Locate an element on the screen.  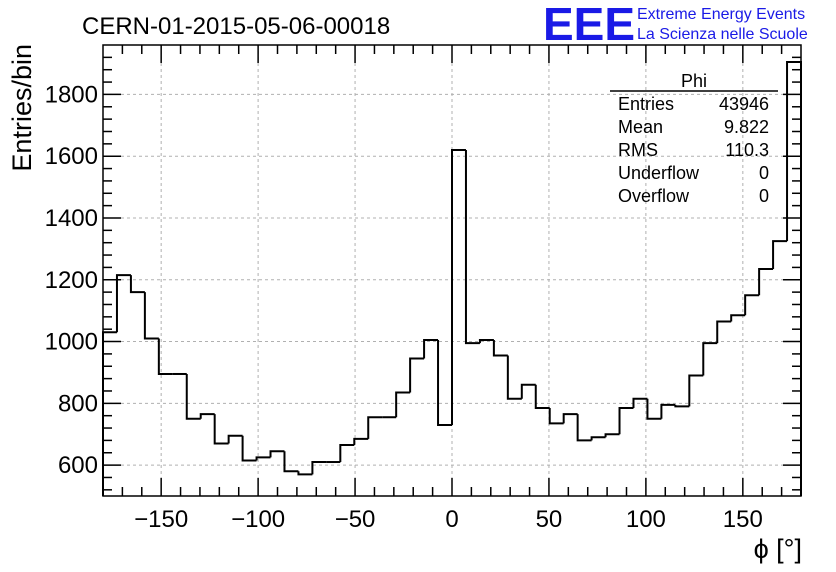
x-tick-label: 50 is located at coordinates (549, 519).